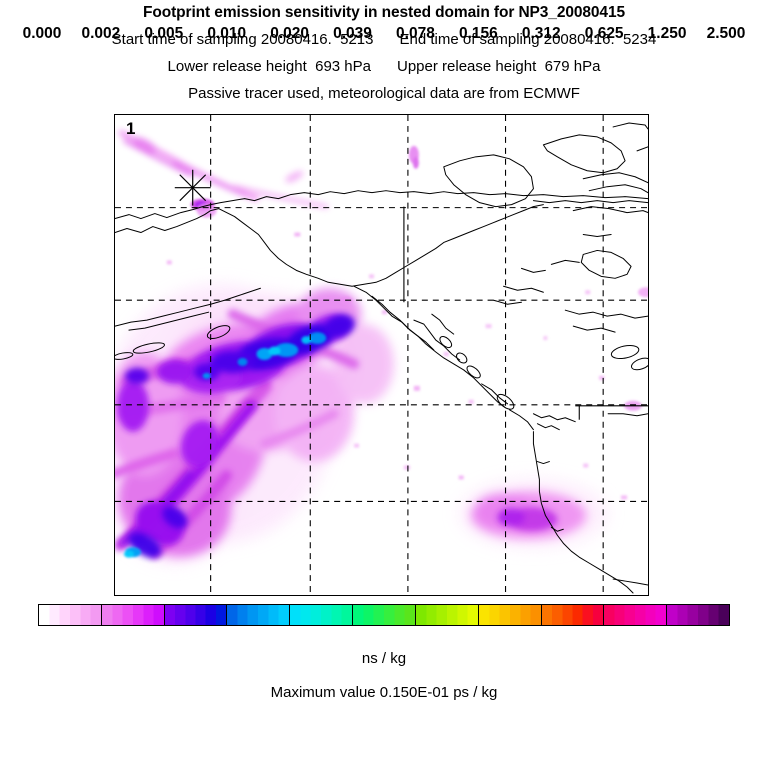 This screenshot has height=768, width=768. Describe the element at coordinates (290, 33) in the screenshot. I see `colorbar-tick-4: 0.020` at that location.